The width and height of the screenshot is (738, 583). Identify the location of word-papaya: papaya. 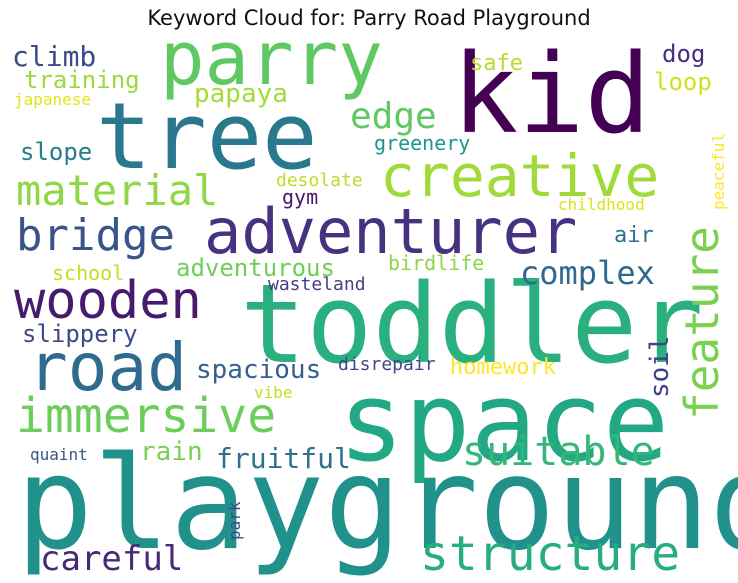
(241, 94).